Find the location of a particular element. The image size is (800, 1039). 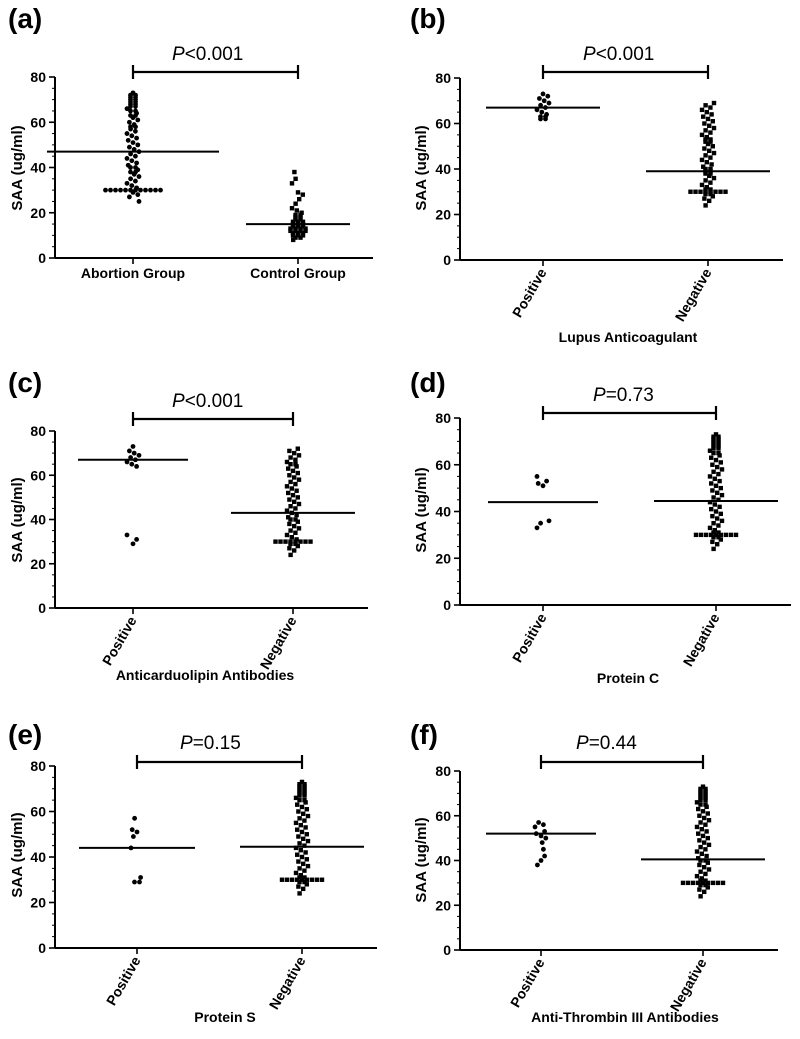

p-value-number: =0.15 is located at coordinates (217, 743).